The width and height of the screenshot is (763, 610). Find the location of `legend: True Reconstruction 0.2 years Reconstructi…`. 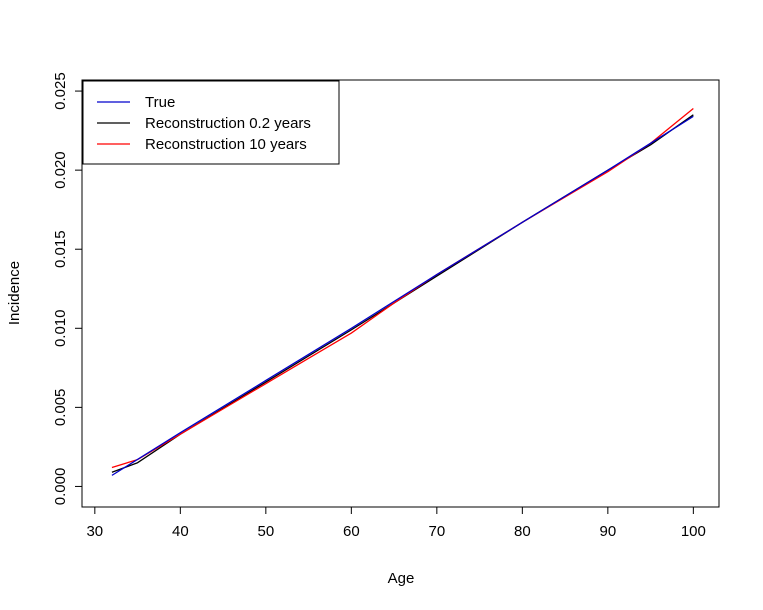

legend: True Reconstruction 0.2 years Reconstructi… is located at coordinates (211, 122).